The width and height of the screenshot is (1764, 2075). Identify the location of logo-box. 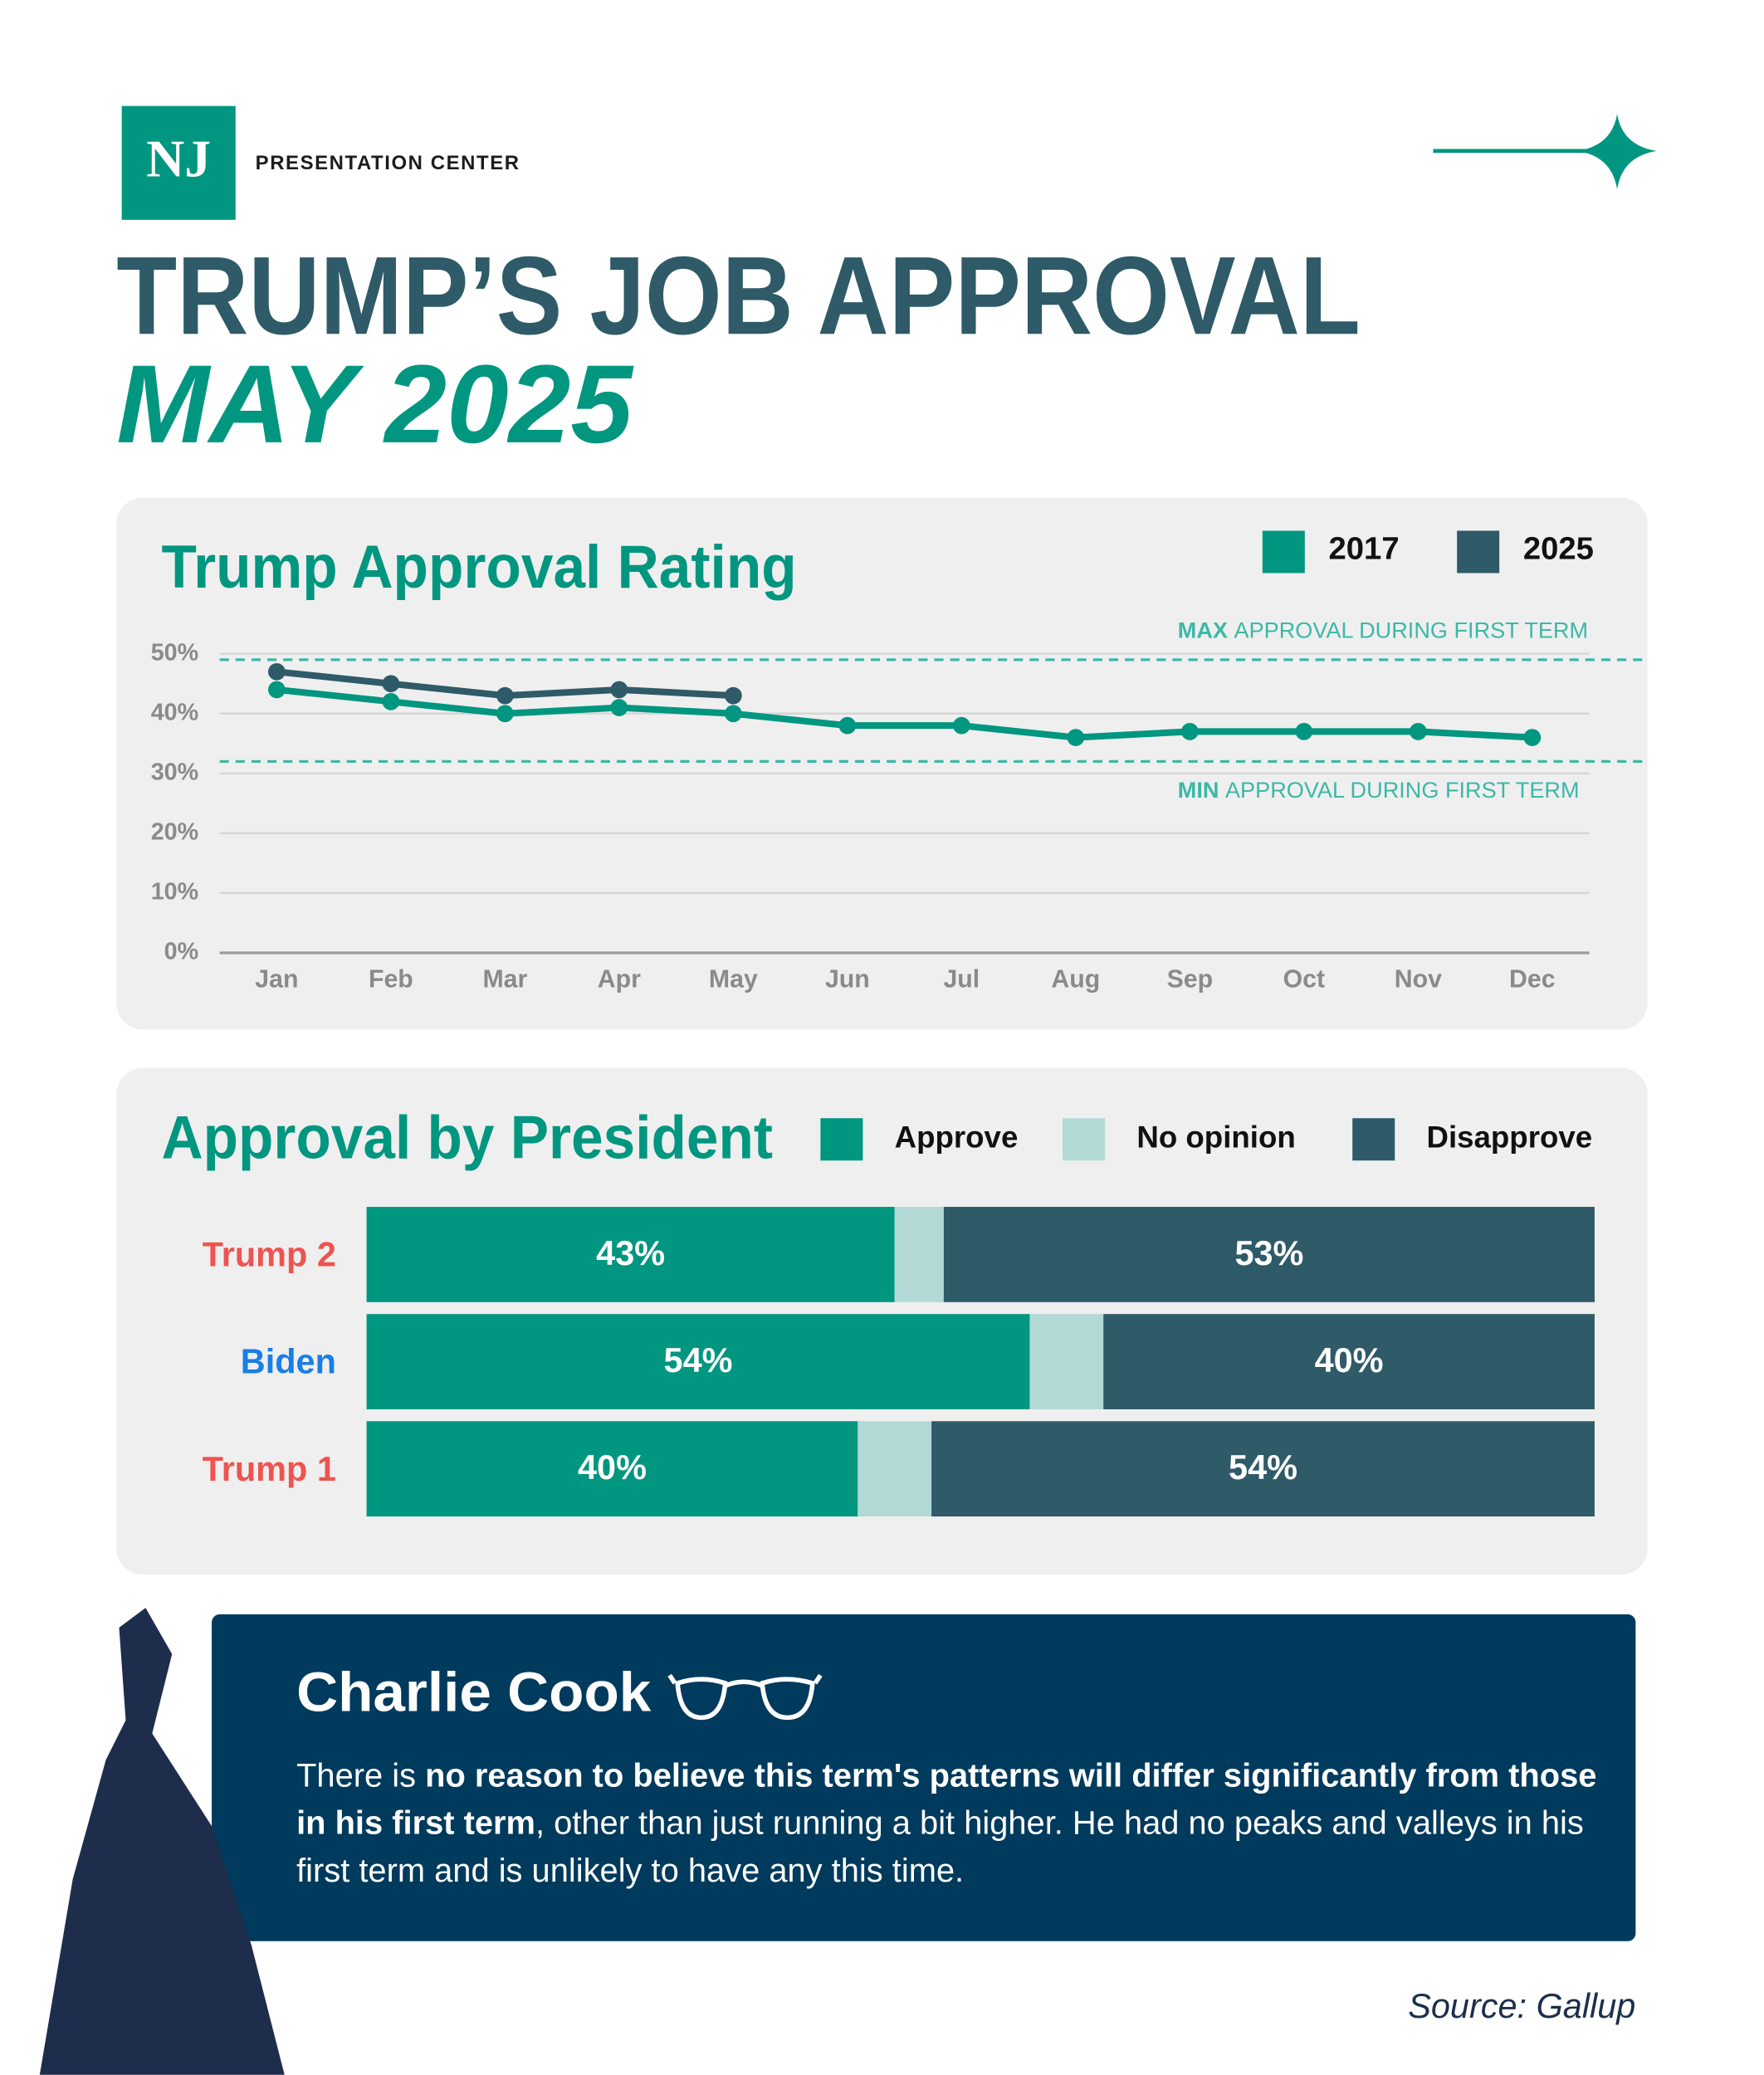
(179, 162).